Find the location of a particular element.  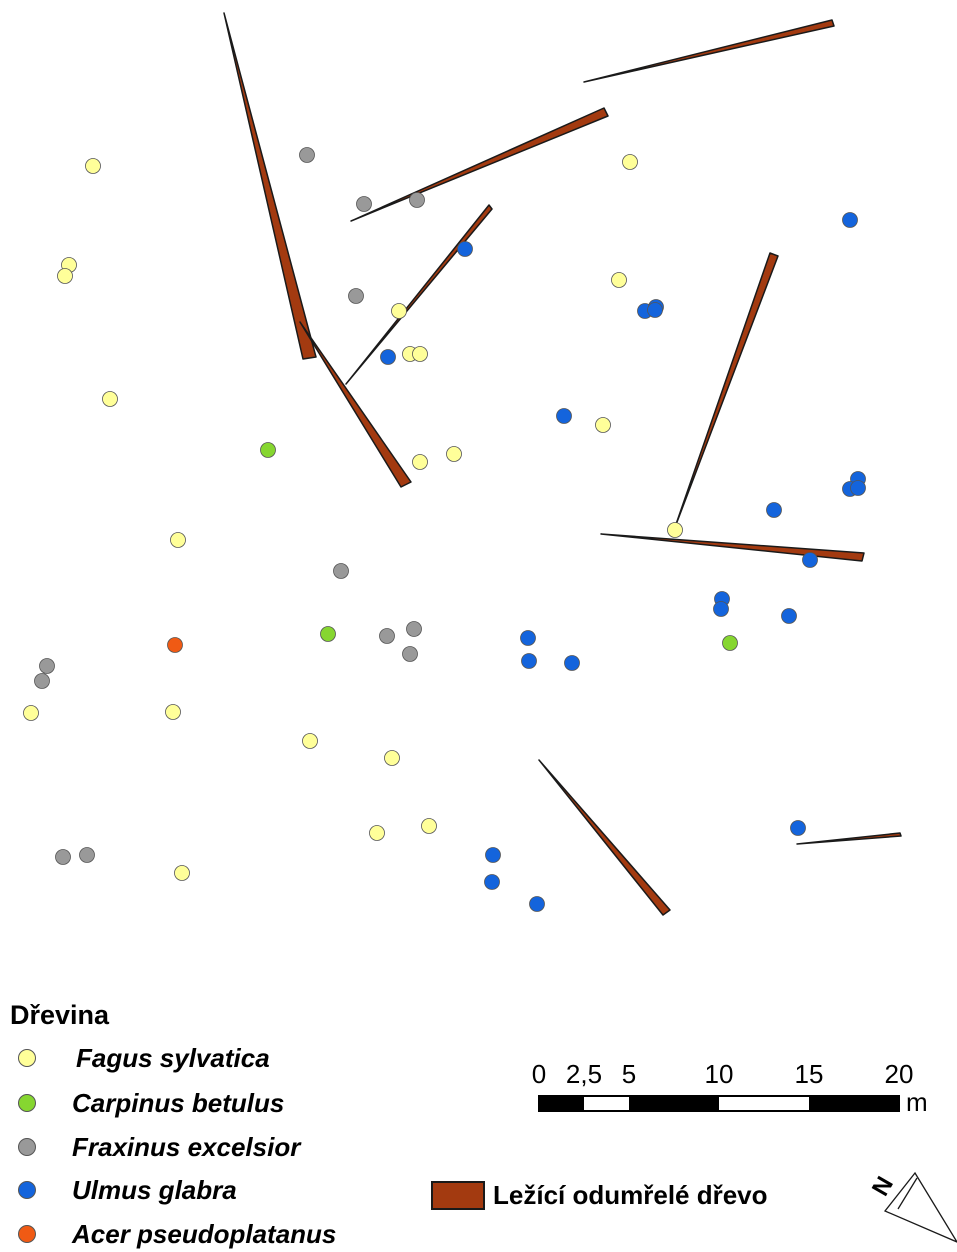

scale-tick-label: 5 is located at coordinates (629, 1074).